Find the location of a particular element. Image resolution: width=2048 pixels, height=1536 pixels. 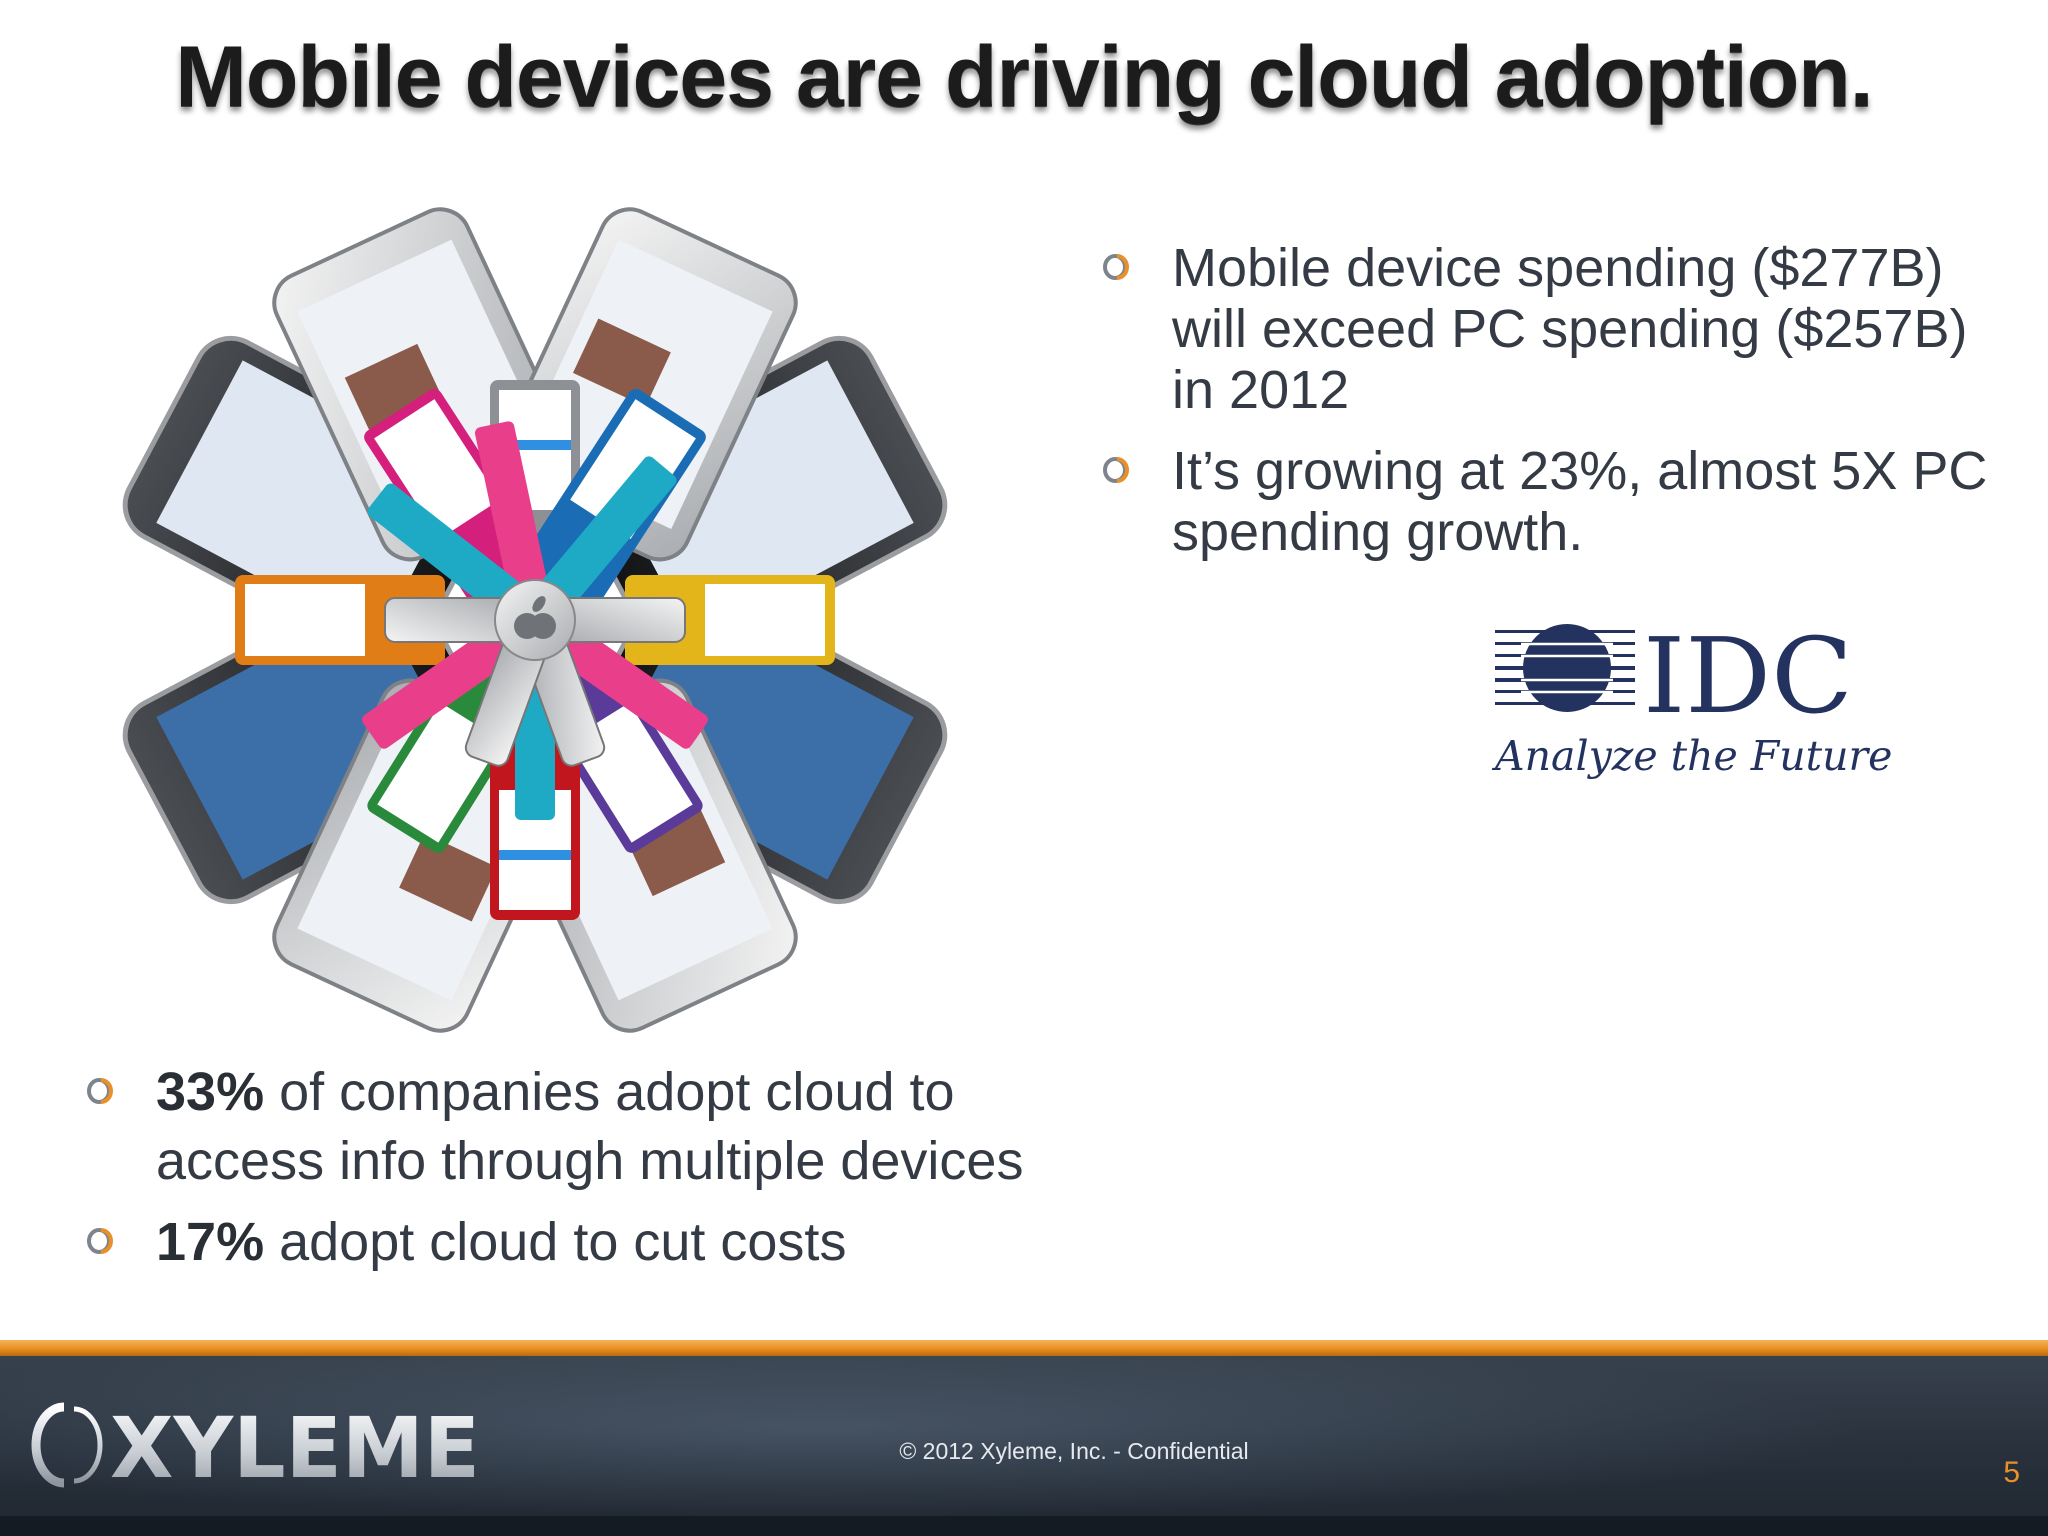

xyleme-logo: XYLEME is located at coordinates (255, 1447).